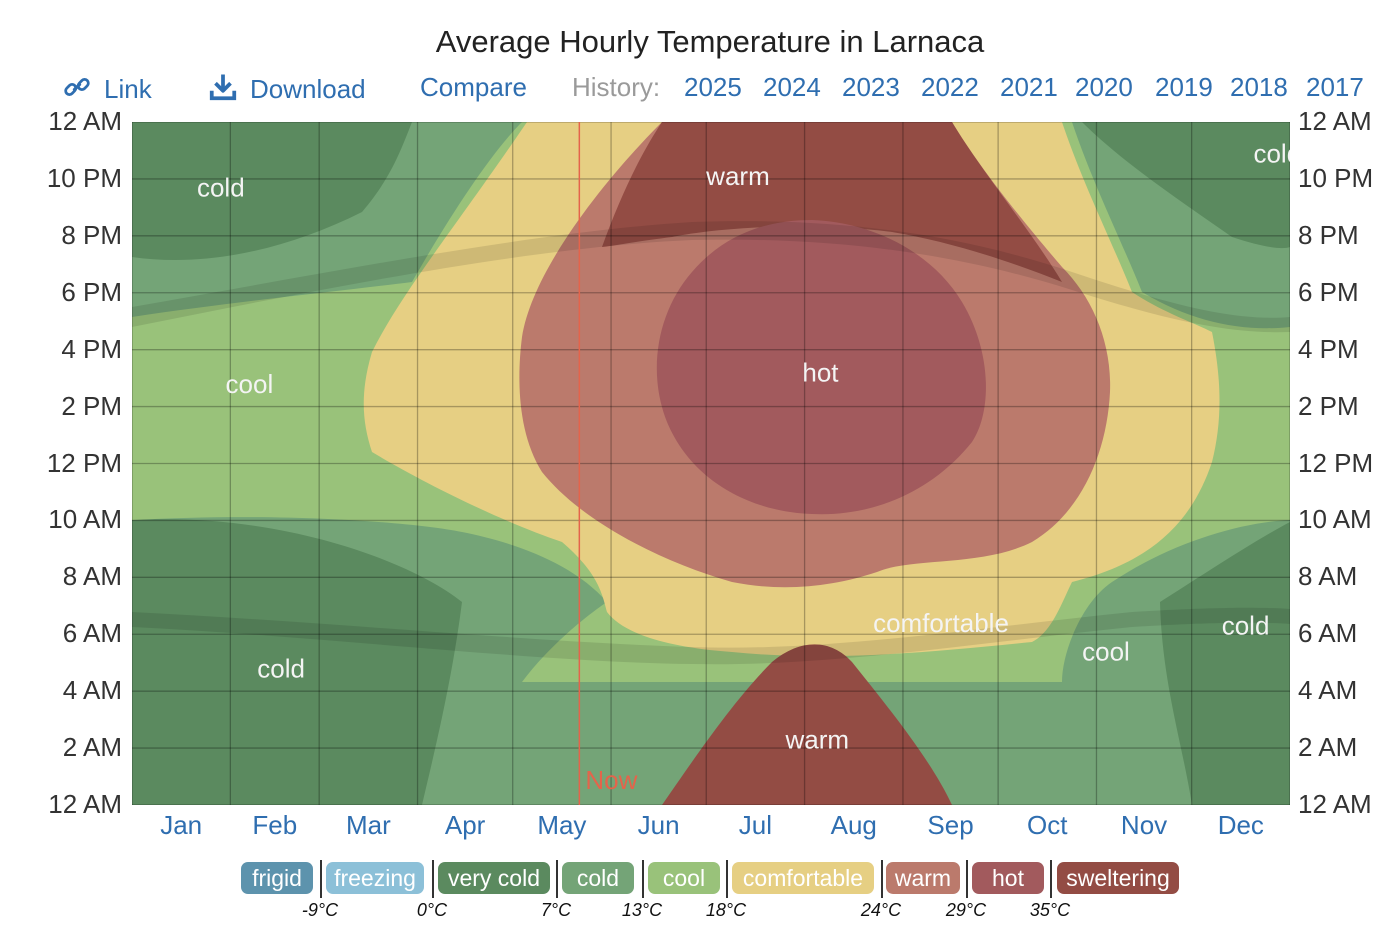  Describe the element at coordinates (432, 910) in the screenshot. I see `legend-threshold: 0°C` at that location.